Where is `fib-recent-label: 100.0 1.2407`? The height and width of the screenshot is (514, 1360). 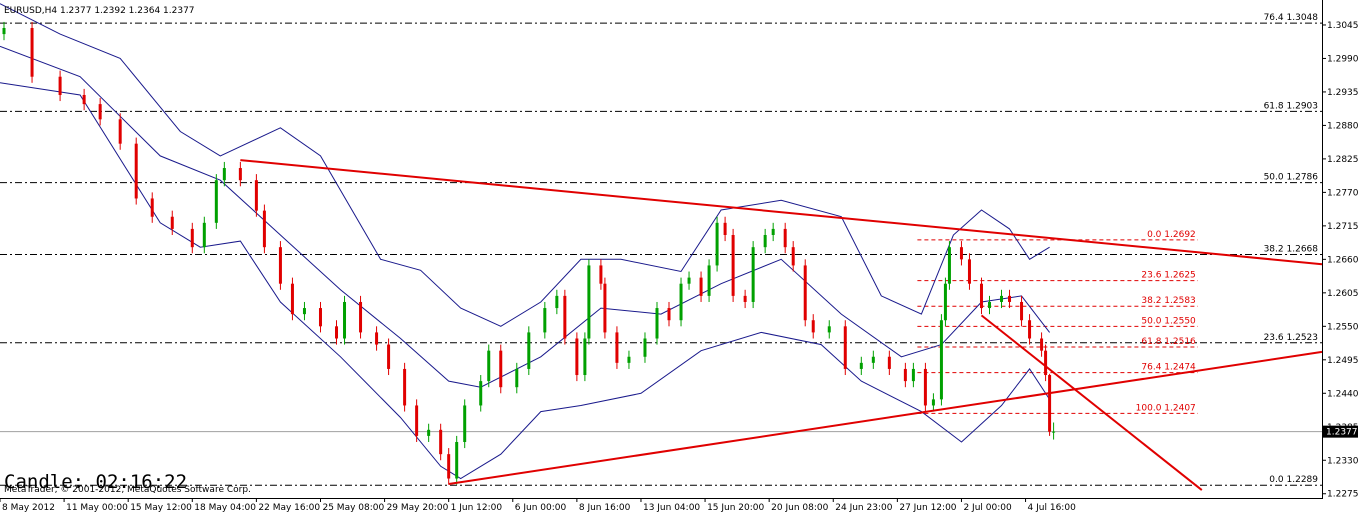
fib-recent-label: 100.0 1.2407 is located at coordinates (1166, 408).